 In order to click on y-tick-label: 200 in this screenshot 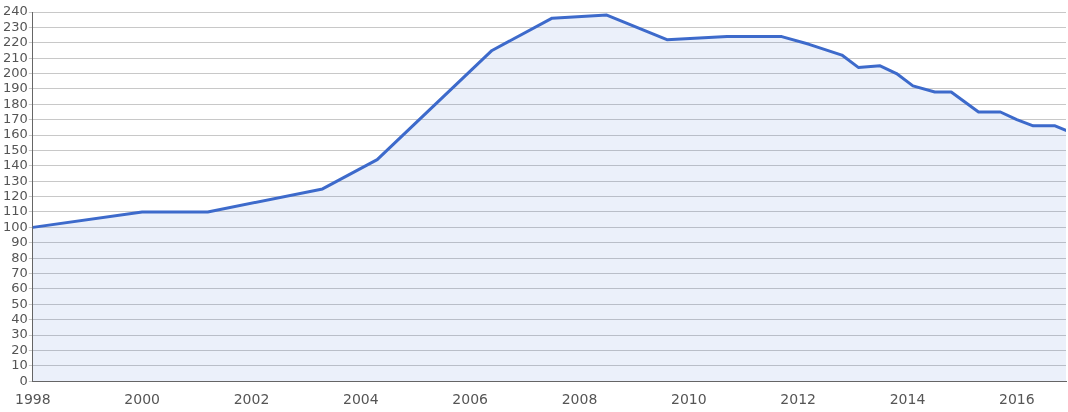, I will do `click(15, 72)`.